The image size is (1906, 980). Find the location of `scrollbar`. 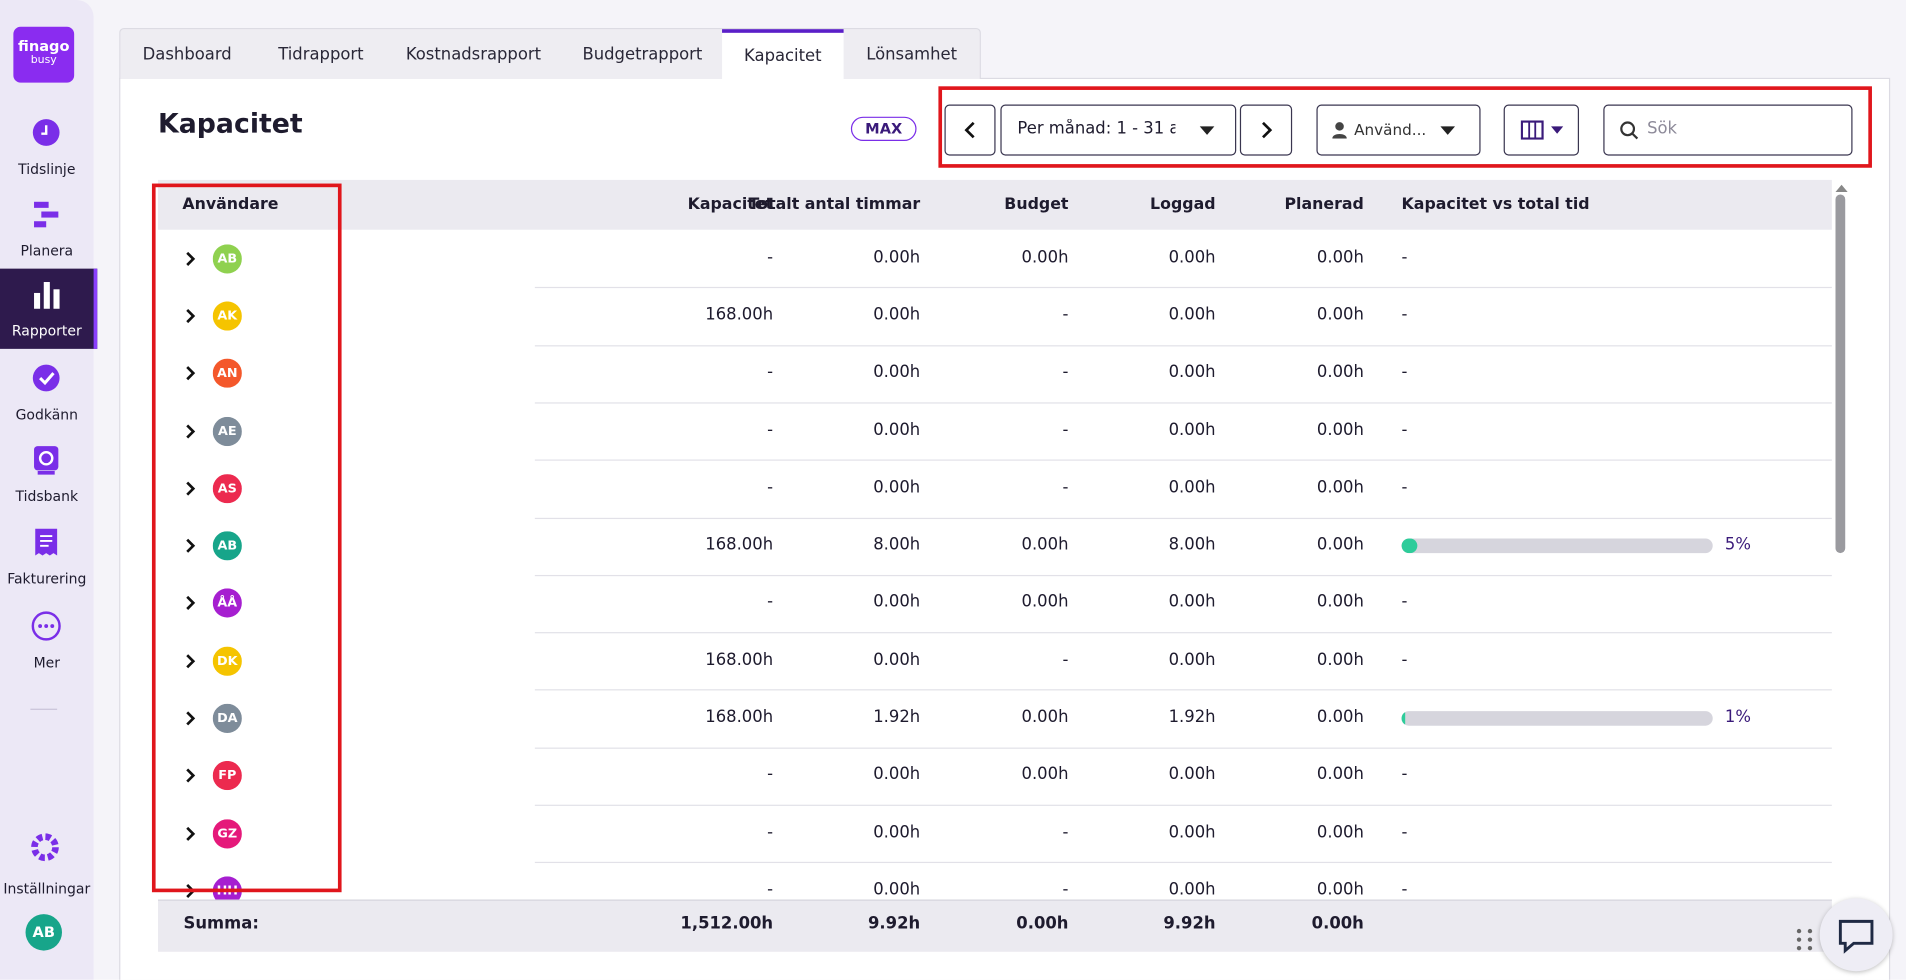

scrollbar is located at coordinates (1840, 374).